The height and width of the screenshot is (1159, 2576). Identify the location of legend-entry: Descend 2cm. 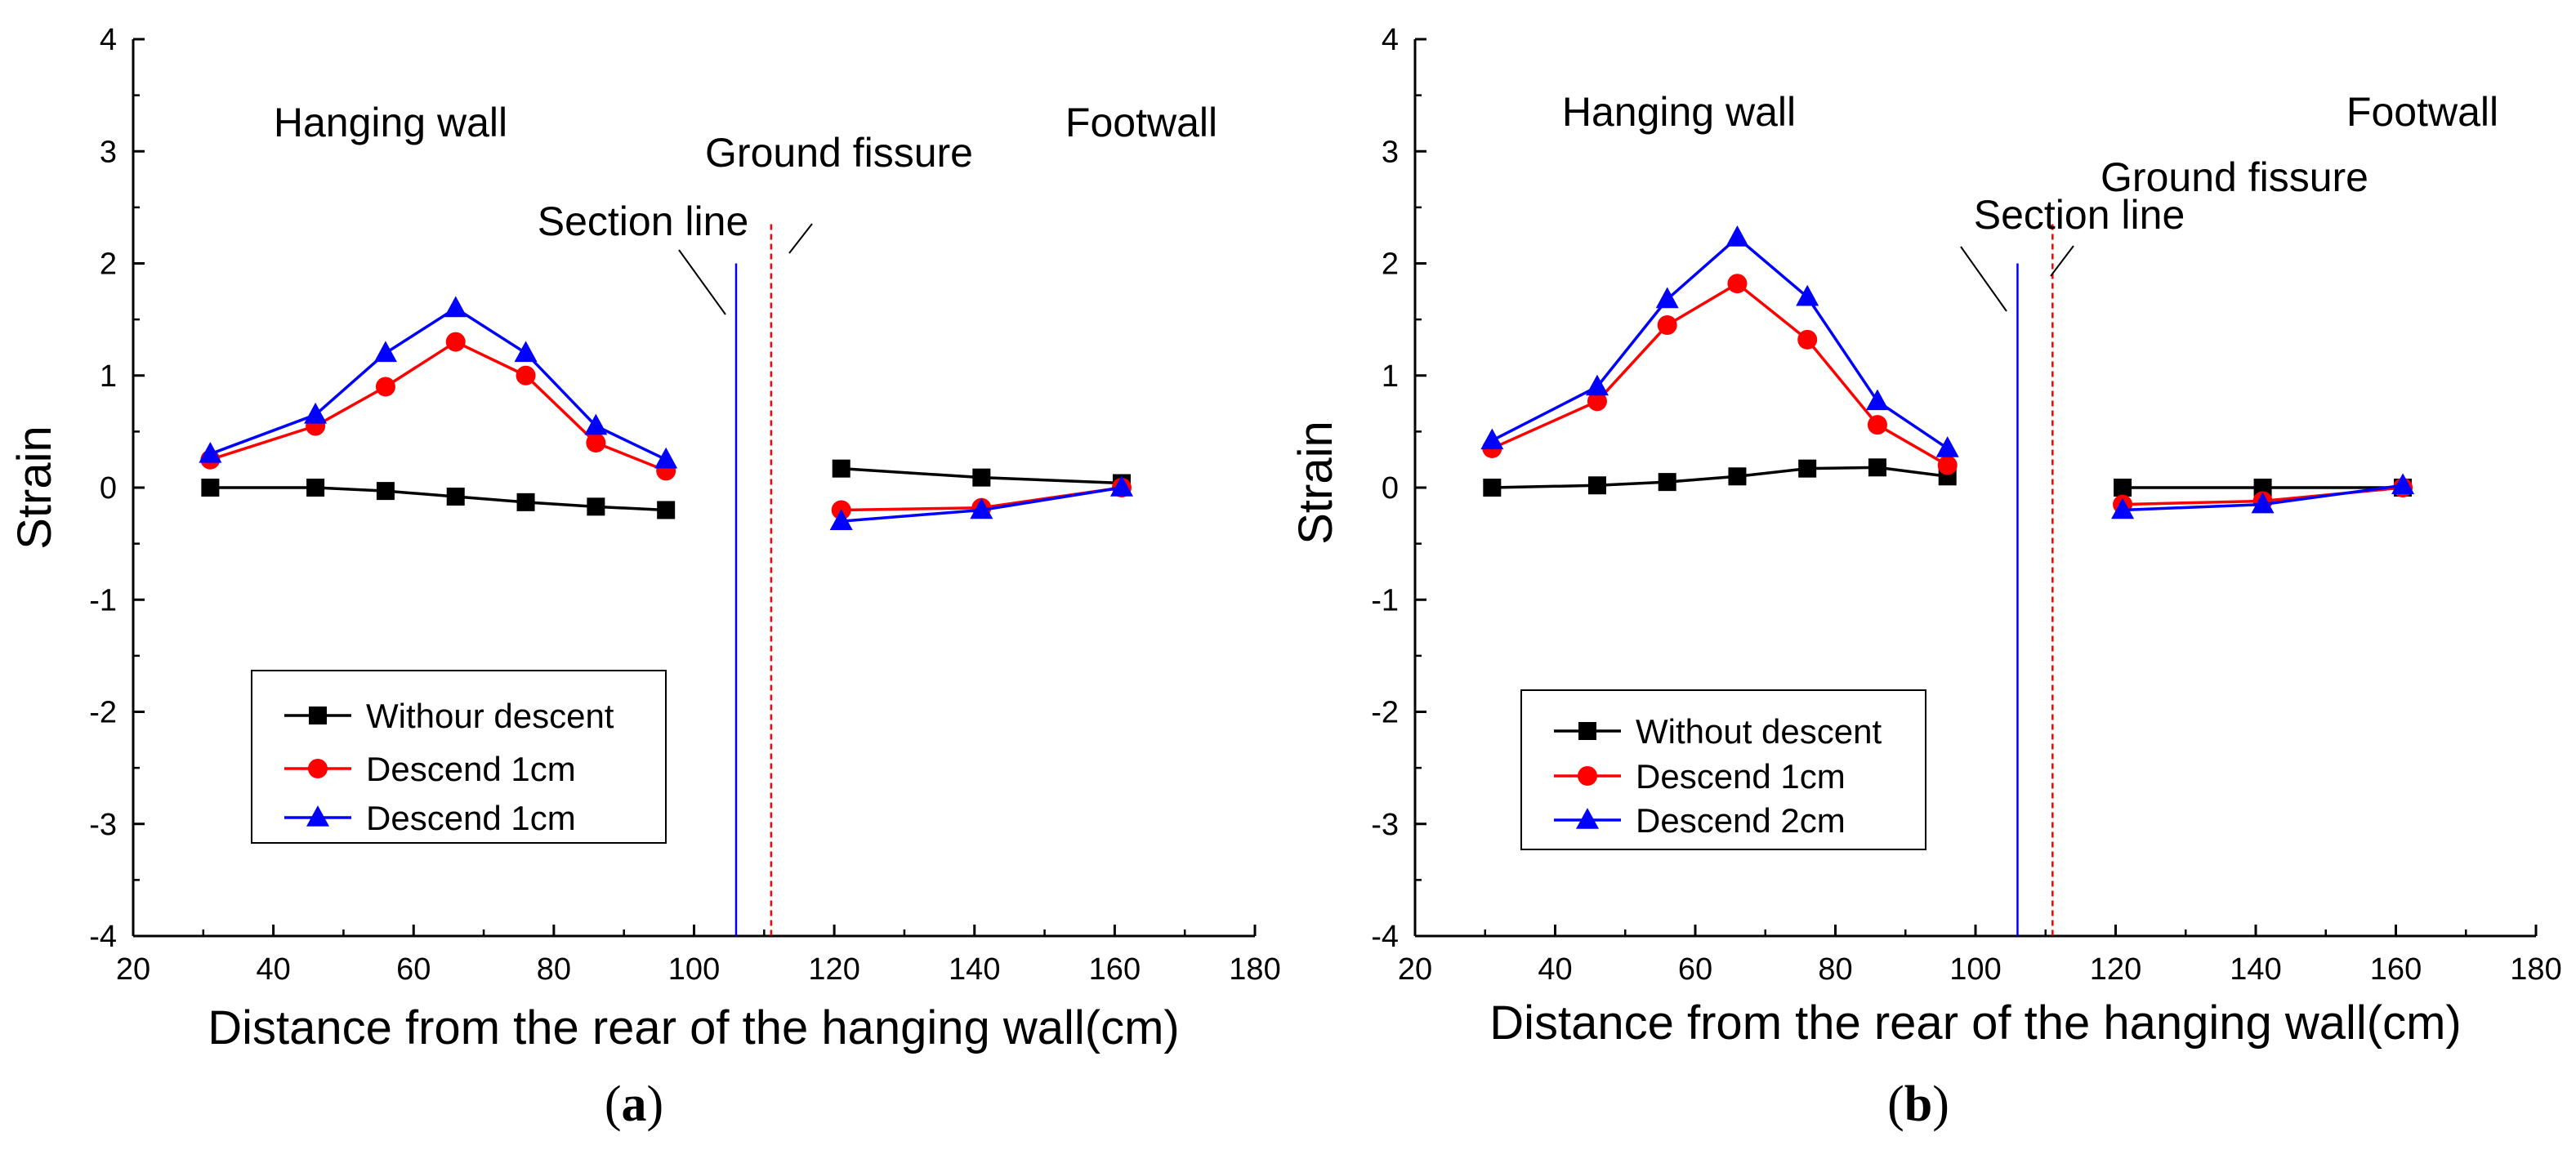
(1741, 820).